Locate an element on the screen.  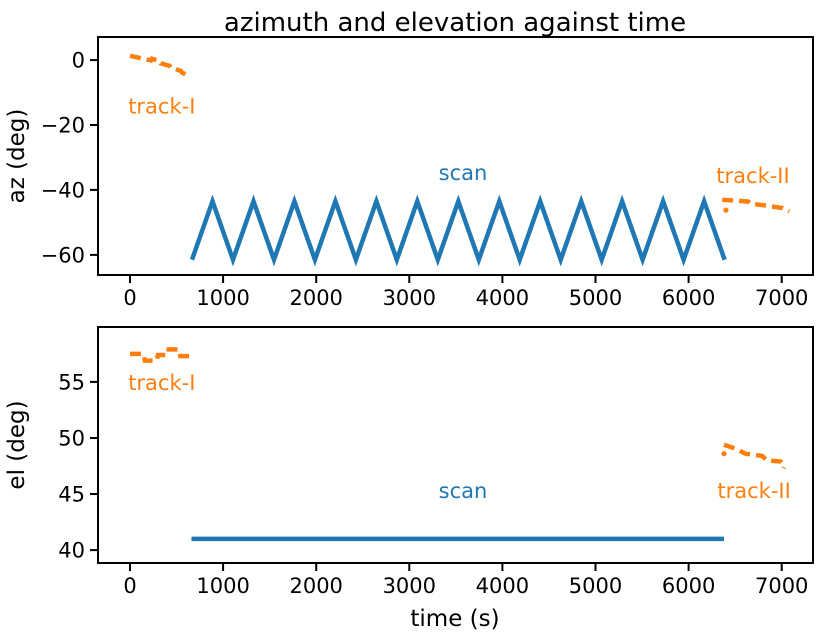
y-tick-label: 0 is located at coordinates (78, 61).